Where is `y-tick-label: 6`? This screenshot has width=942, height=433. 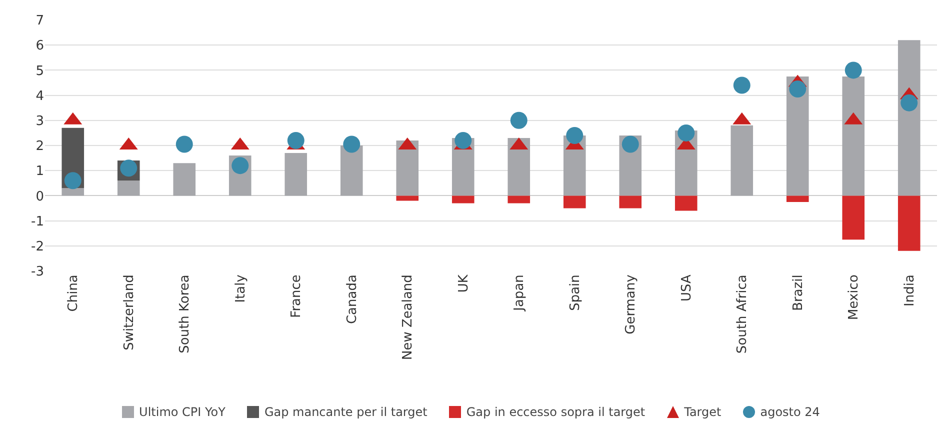 y-tick-label: 6 is located at coordinates (40, 46).